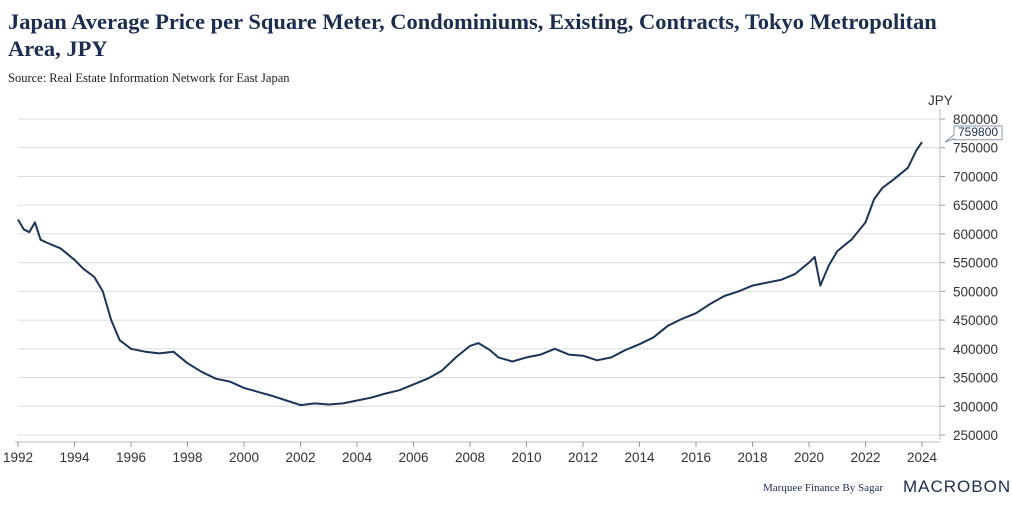 The image size is (1012, 506). What do you see at coordinates (696, 457) in the screenshot?
I see `x-tick-label: 2016` at bounding box center [696, 457].